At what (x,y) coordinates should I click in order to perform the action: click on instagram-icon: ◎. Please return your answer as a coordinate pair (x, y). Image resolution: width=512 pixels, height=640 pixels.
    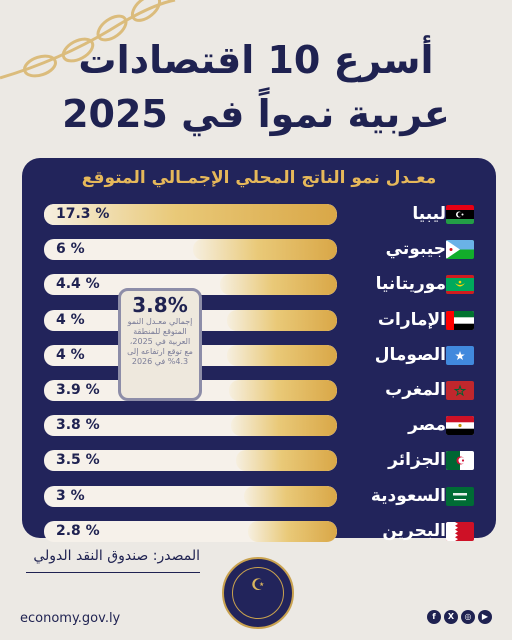
    Looking at the image, I should click on (468, 617).